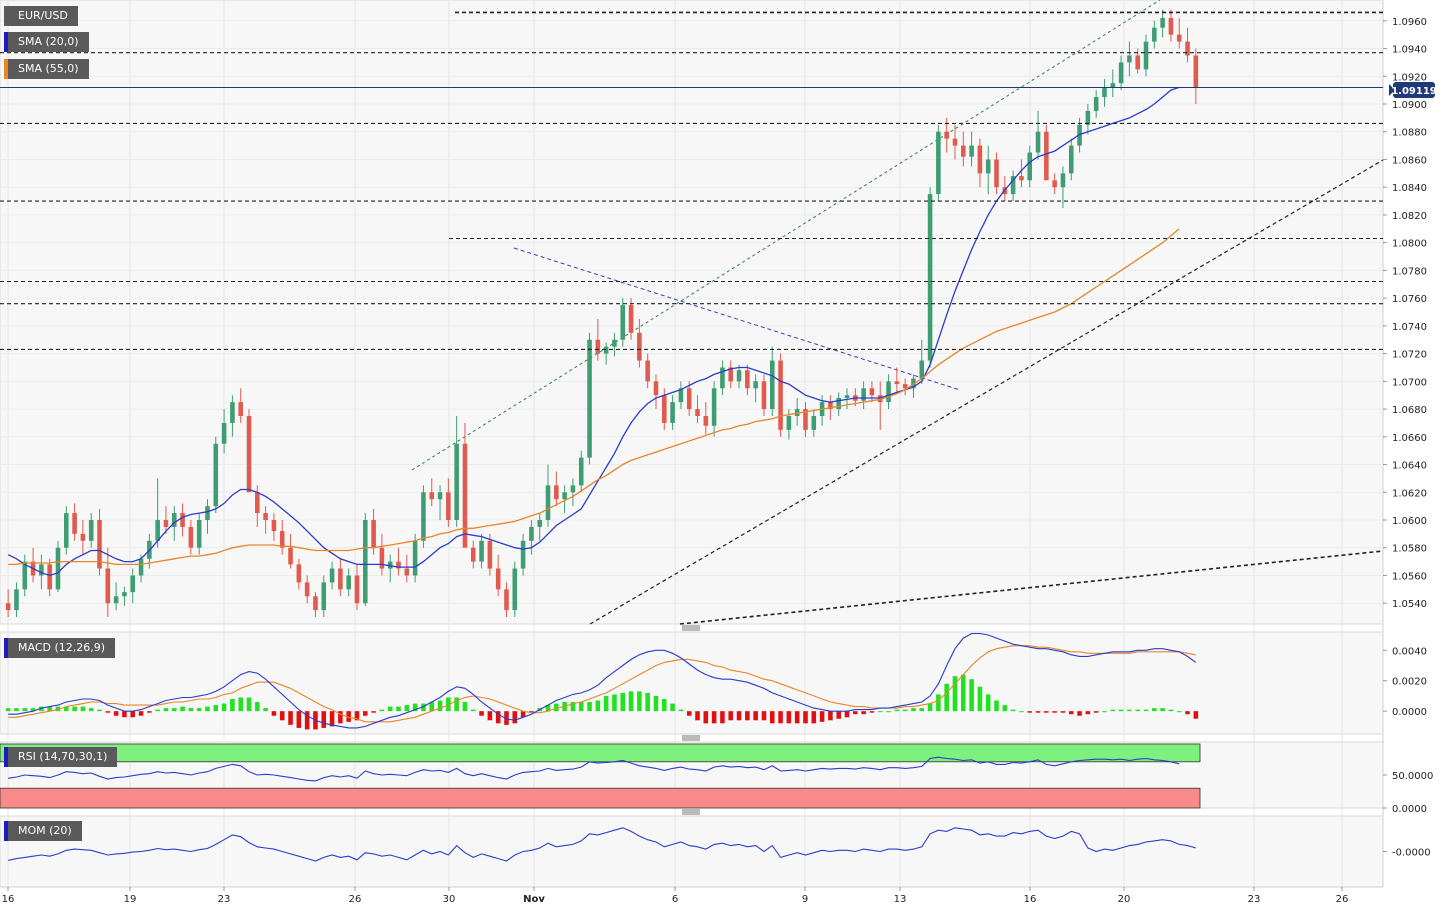  I want to click on xtick-label: 9, so click(805, 899).